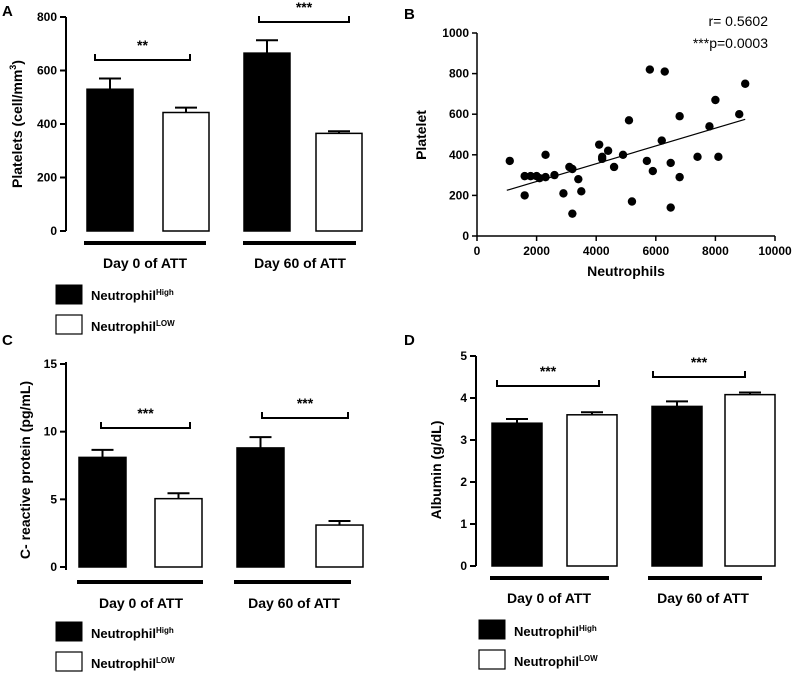 This screenshot has height=679, width=805. Describe the element at coordinates (459, 74) in the screenshot. I see `panel-b-ytick: 800` at that location.